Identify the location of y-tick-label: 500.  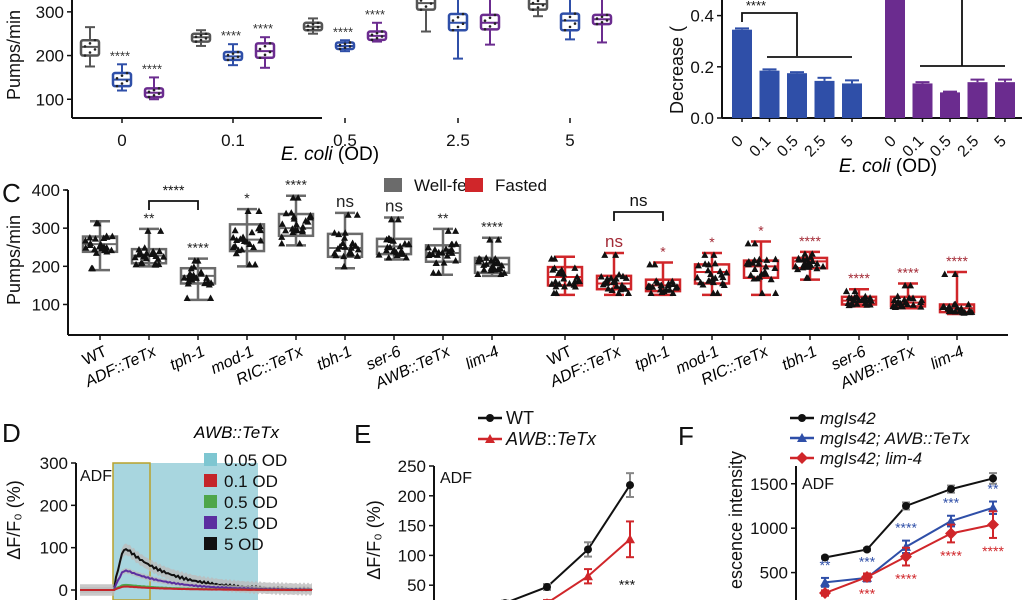
(774, 573).